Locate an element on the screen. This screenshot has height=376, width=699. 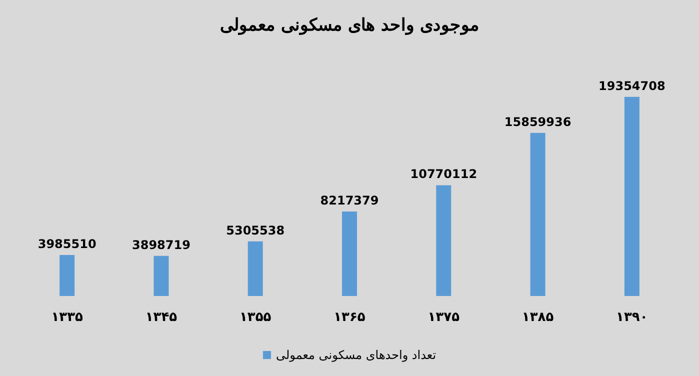
x-tick-label: ۱۳۷۵ is located at coordinates (444, 317).